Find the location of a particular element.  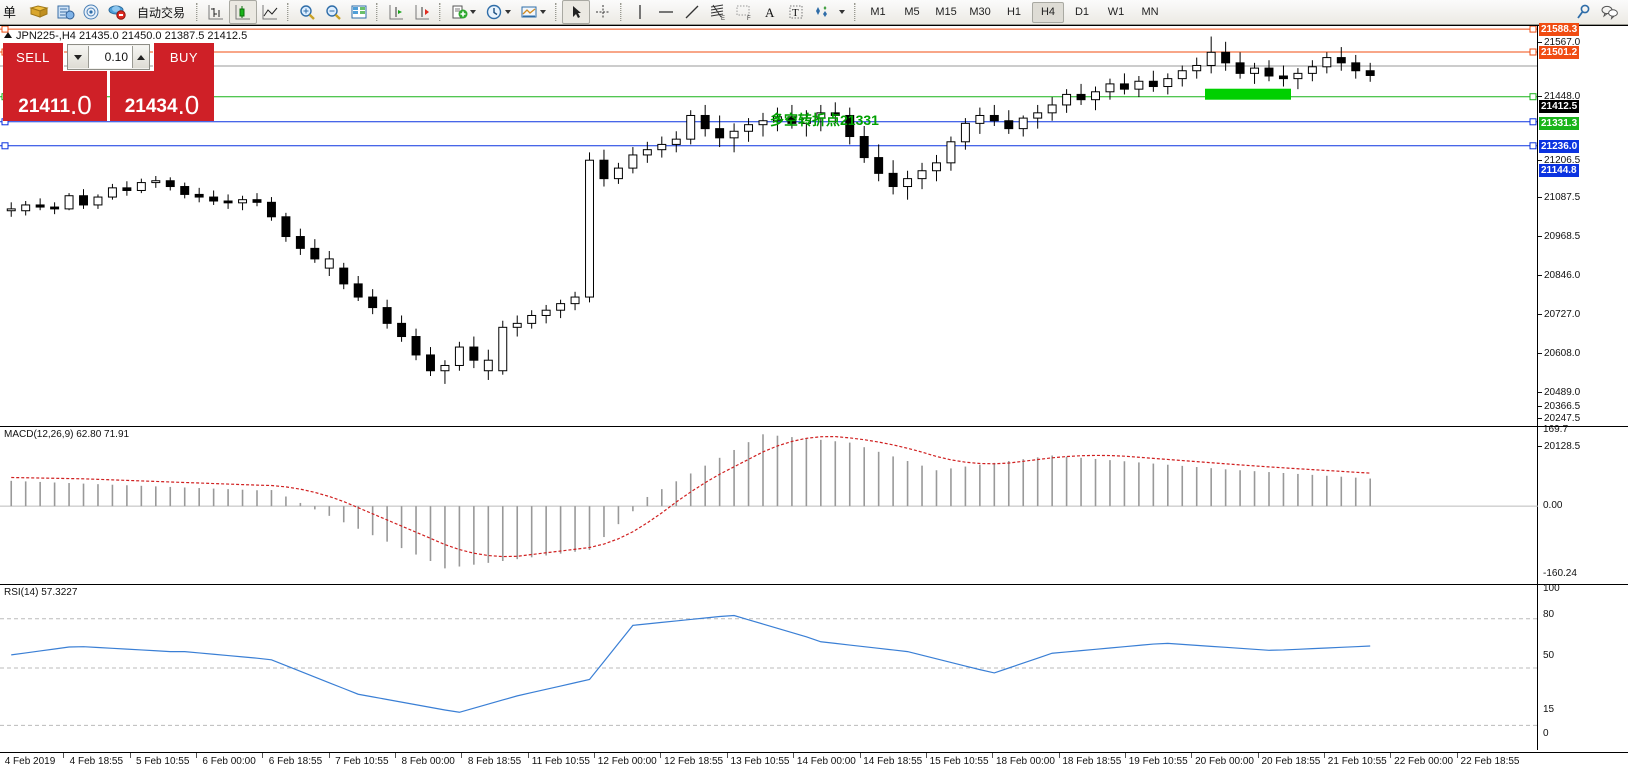

order-level-tag: 21144.8 is located at coordinates (1559, 170).